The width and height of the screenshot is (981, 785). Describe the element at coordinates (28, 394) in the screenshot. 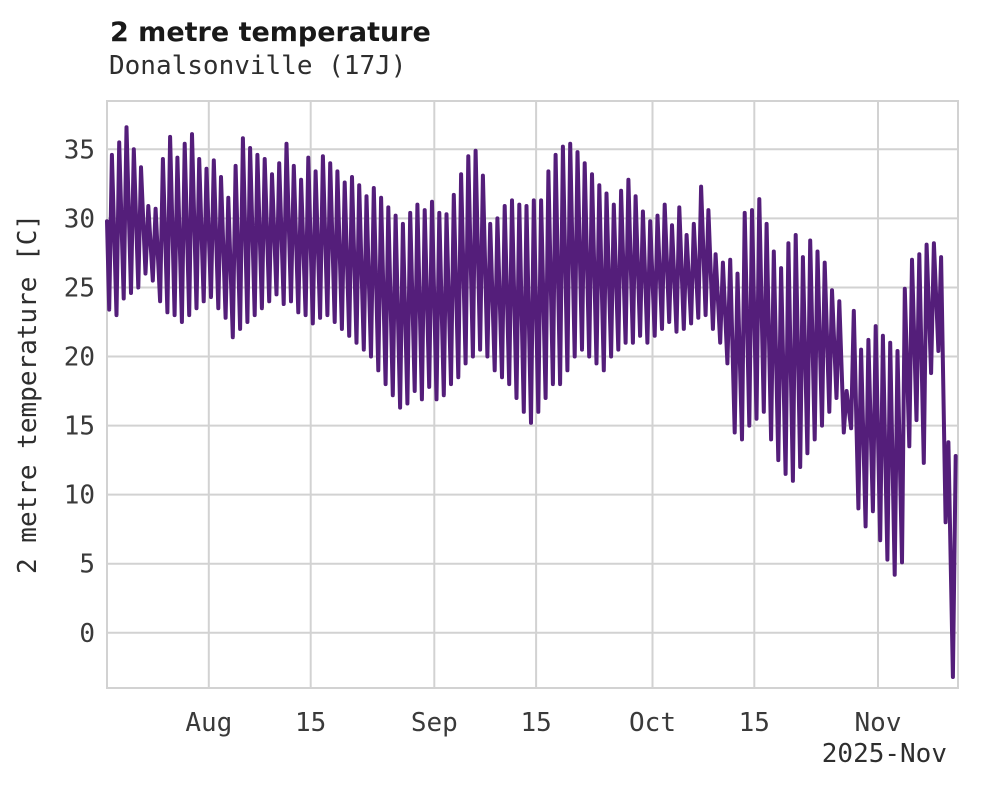

I see `y-axis-label: 2 metre temperature [C]` at that location.